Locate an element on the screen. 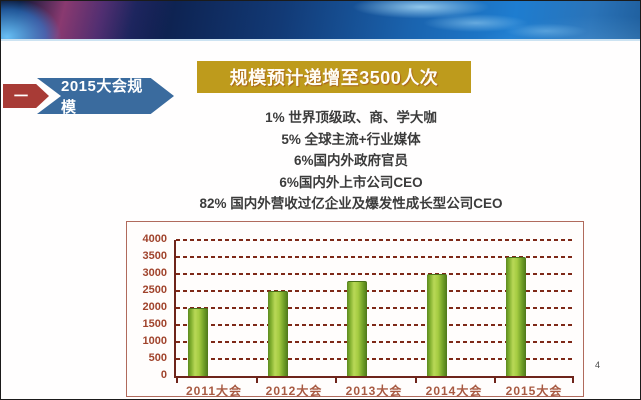 Image resolution: width=641 pixels, height=400 pixels. y-tick-label: 0 is located at coordinates (163, 375).